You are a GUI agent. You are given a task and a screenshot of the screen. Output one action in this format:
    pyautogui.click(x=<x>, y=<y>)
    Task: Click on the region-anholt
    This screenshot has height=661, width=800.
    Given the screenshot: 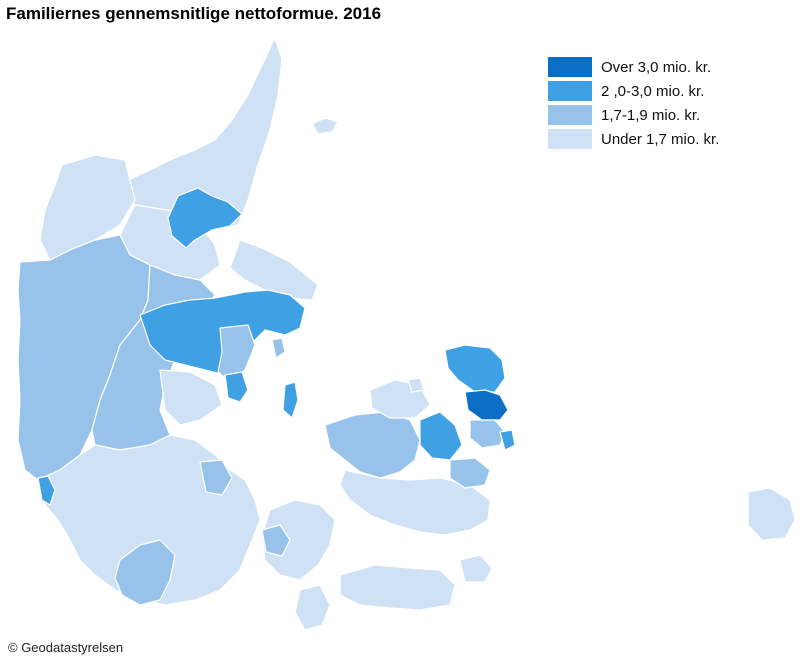 What is the action you would take?
    pyautogui.click(x=416, y=385)
    